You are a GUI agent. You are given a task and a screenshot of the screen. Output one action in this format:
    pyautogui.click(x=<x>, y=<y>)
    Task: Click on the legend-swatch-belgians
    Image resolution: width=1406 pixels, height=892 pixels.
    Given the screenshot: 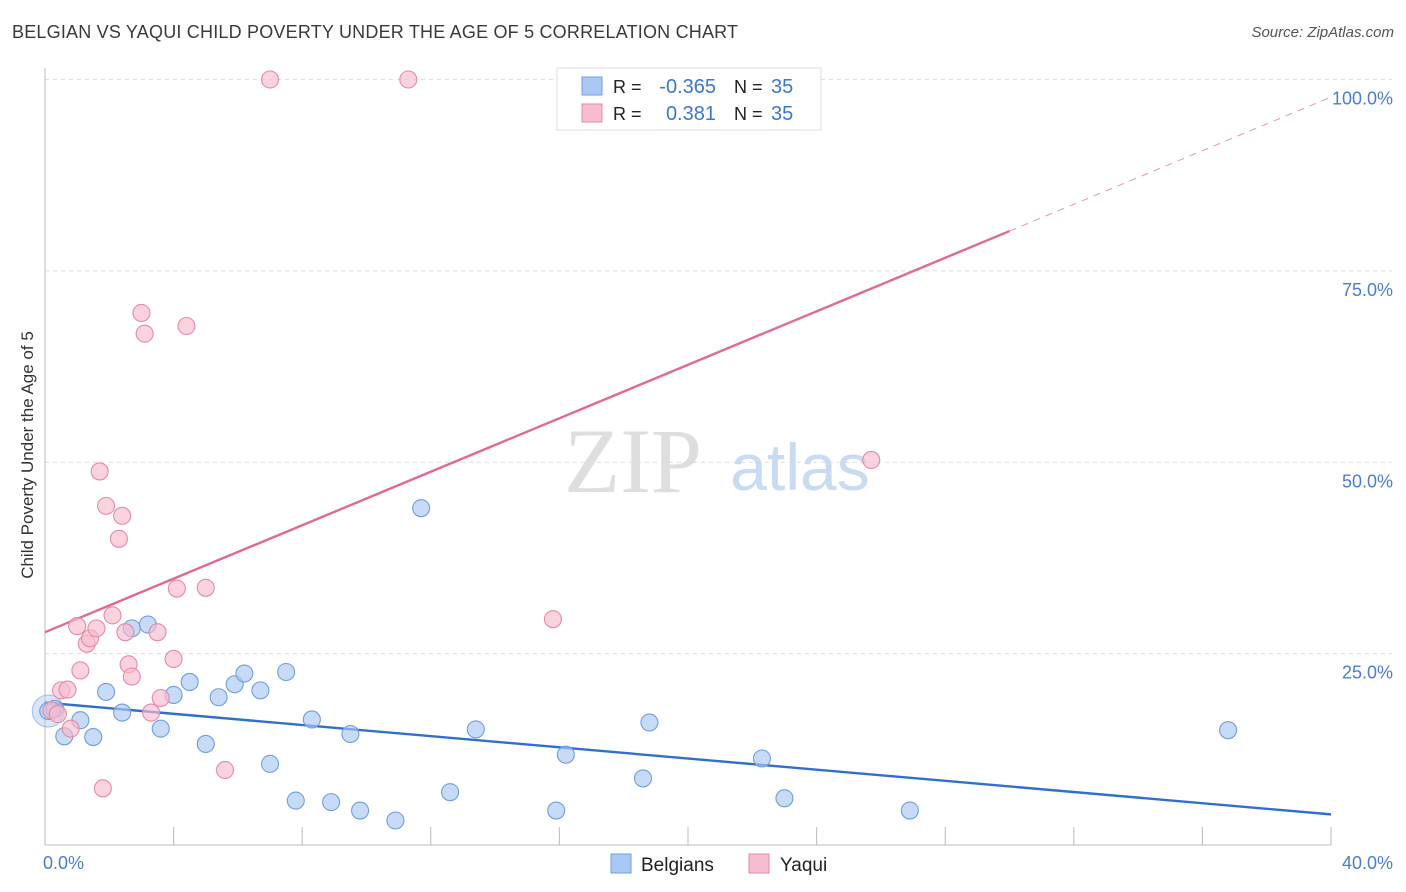 What is the action you would take?
    pyautogui.click(x=592, y=86)
    